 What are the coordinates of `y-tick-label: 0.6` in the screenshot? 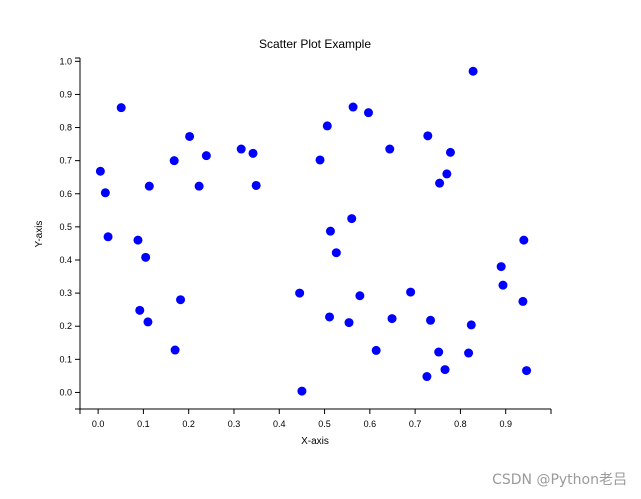 It's located at (65, 194).